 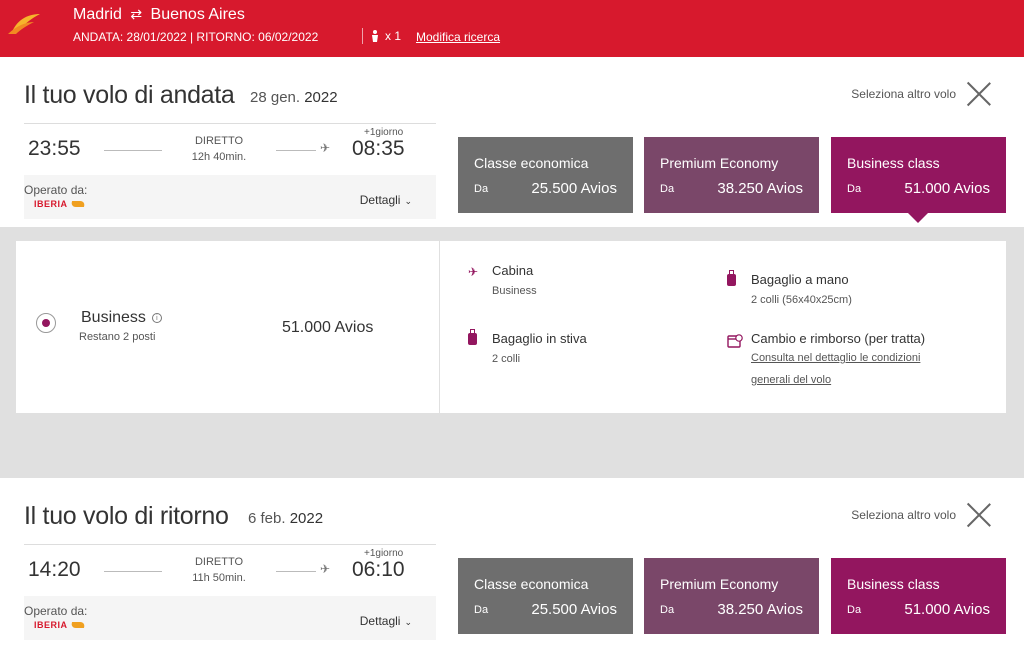 What do you see at coordinates (196, 37) in the screenshot?
I see `trip-dates: ANDATA: 28/01/2022 | RITORNO: 06/02/2022` at bounding box center [196, 37].